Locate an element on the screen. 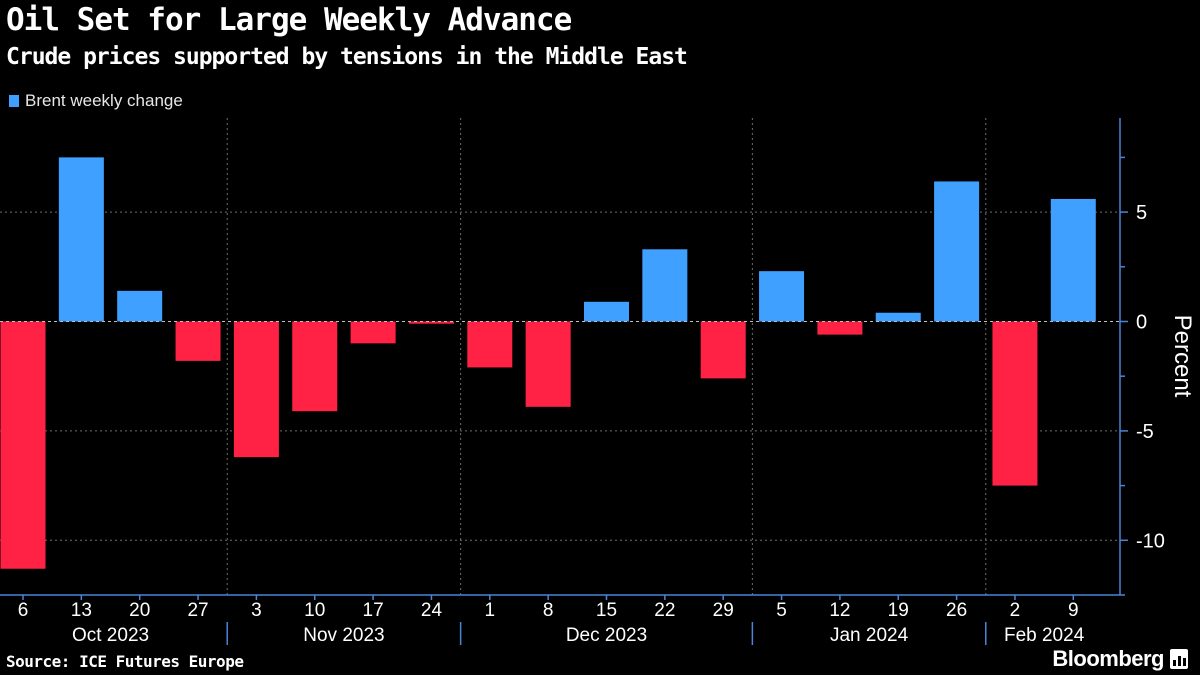 This screenshot has height=675, width=1200. x-tick-label: 29 is located at coordinates (723, 610).